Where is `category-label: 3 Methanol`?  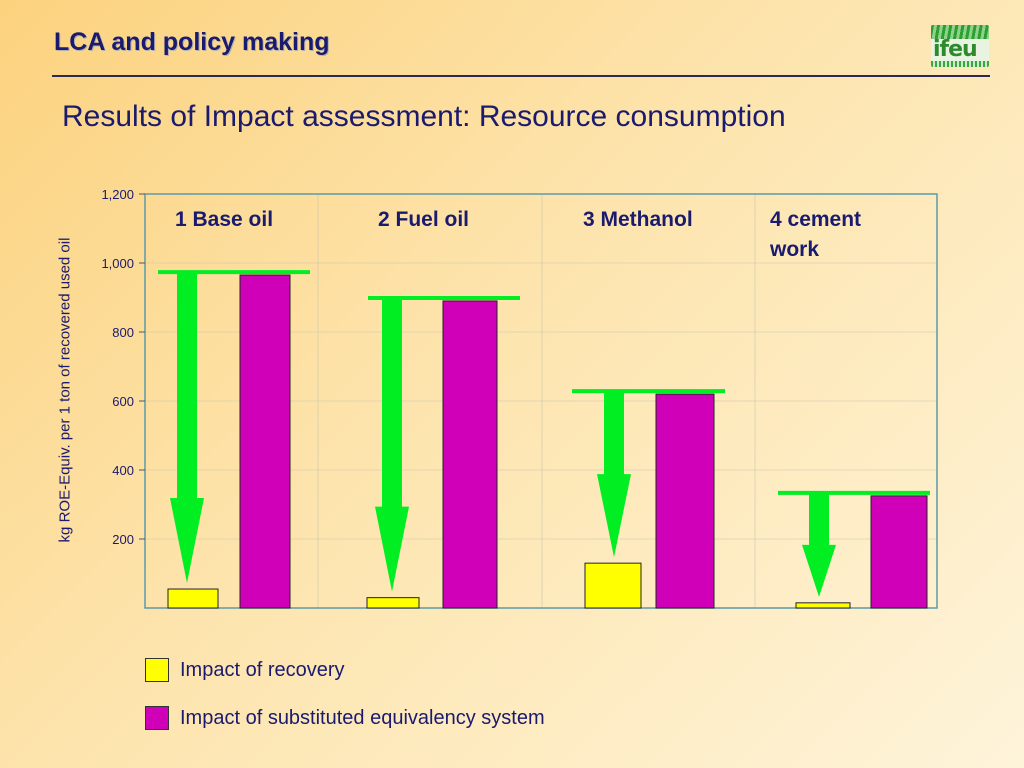
category-label: 3 Methanol is located at coordinates (638, 219).